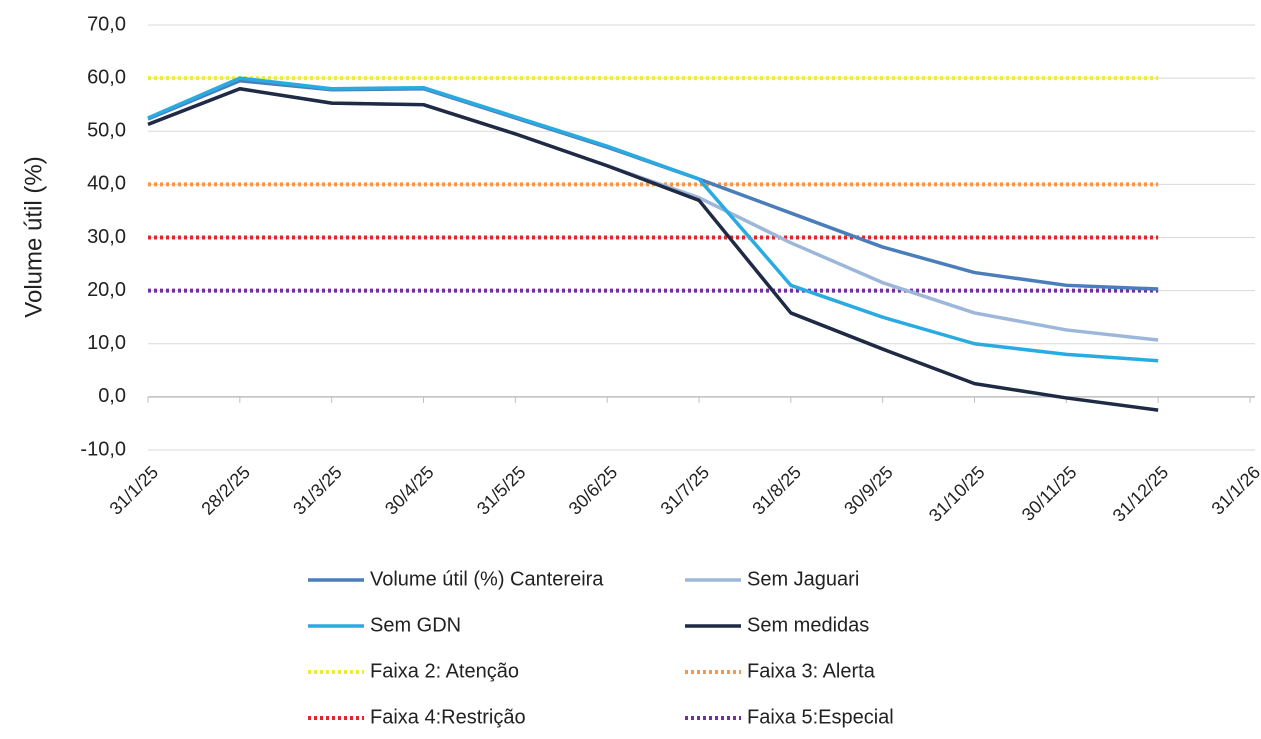 The height and width of the screenshot is (739, 1261). What do you see at coordinates (134, 490) in the screenshot?
I see `x-tick-label: 31/1/25` at bounding box center [134, 490].